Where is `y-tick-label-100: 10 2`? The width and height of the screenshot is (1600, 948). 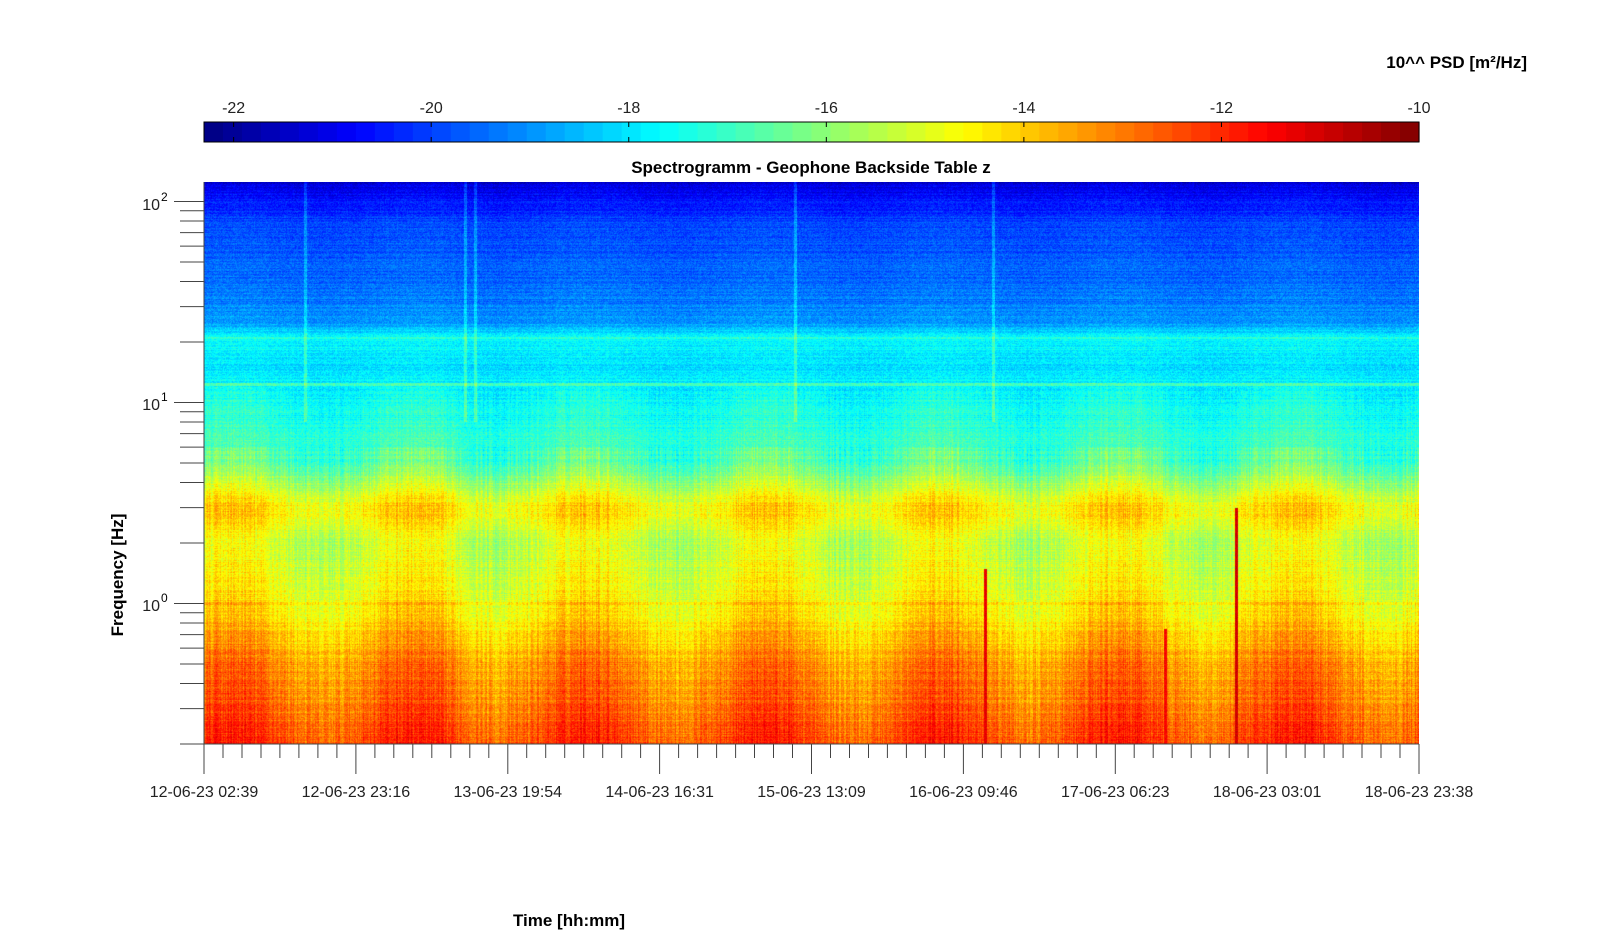
y-tick-label-100: 10 2 is located at coordinates (155, 202).